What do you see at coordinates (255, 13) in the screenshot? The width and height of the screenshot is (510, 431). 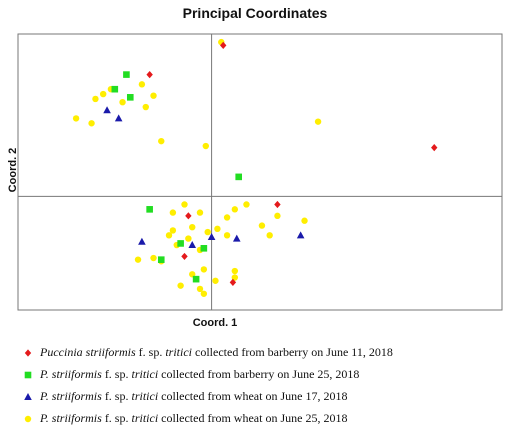 I see `chart-title: Principal Coordinates` at bounding box center [255, 13].